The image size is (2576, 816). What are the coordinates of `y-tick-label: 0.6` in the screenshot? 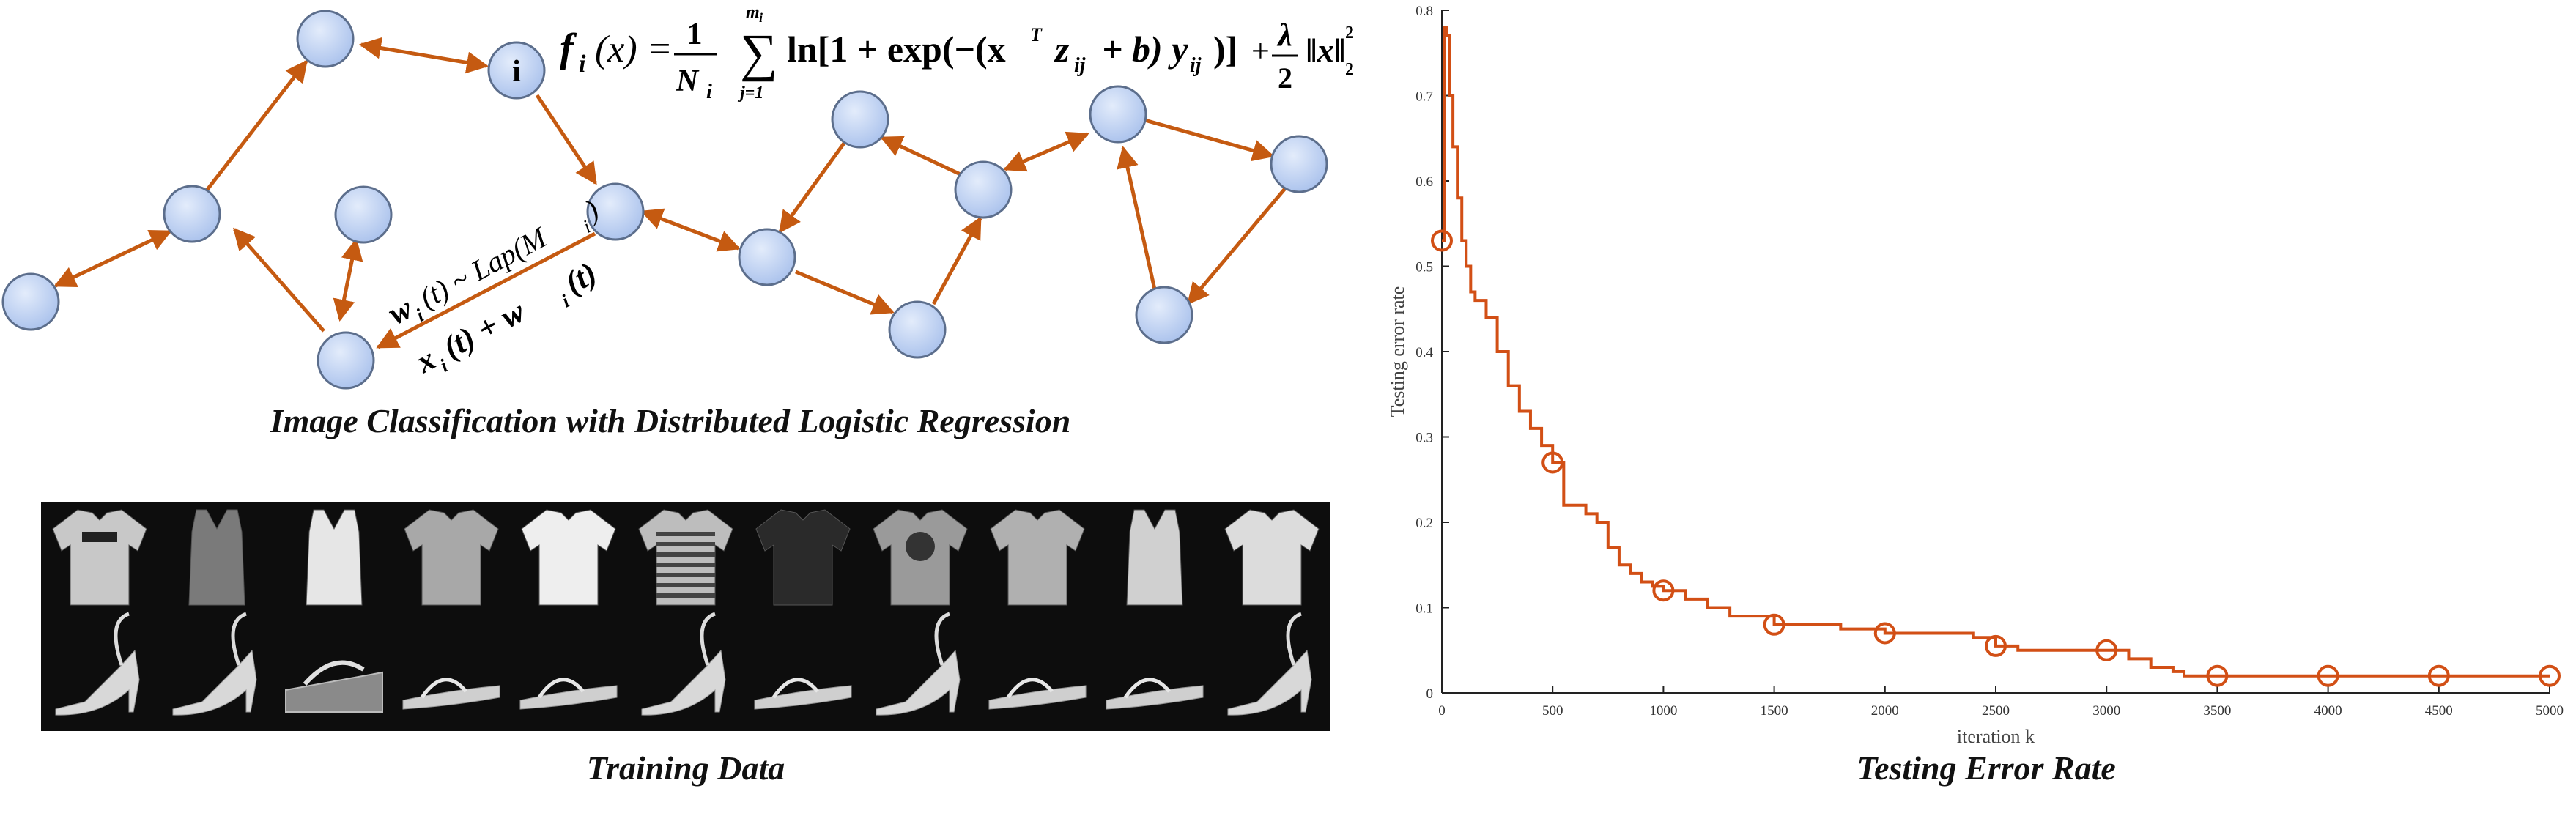 It's located at (1424, 182).